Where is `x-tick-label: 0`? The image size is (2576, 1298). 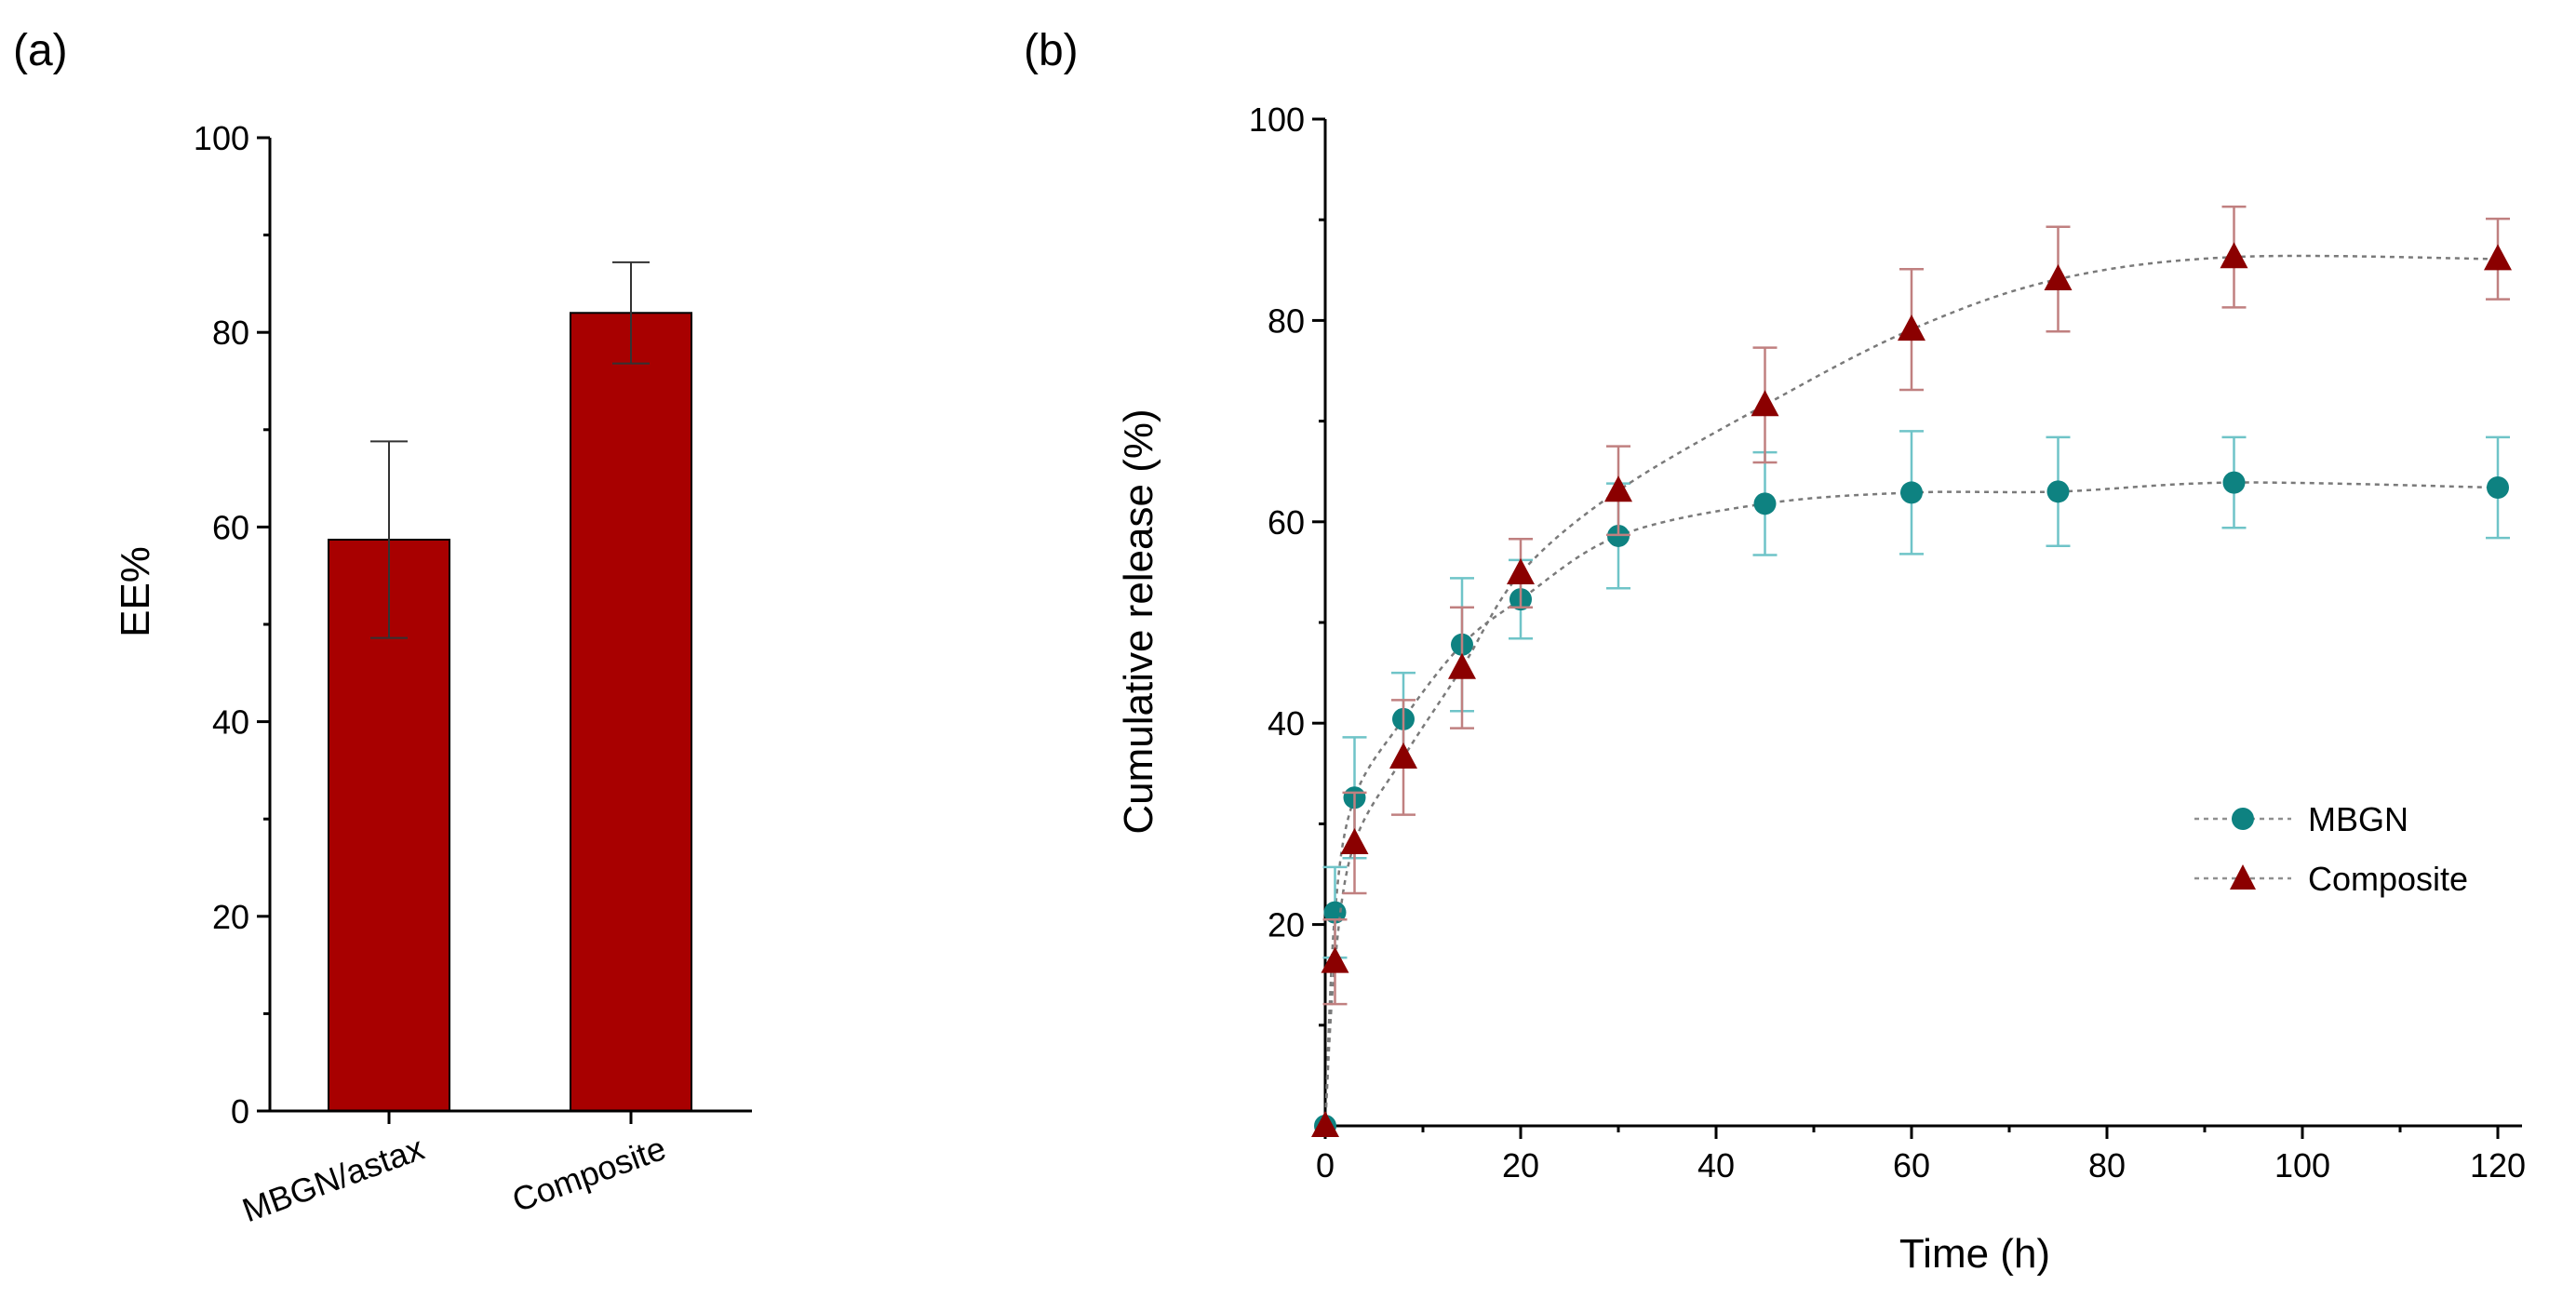
x-tick-label: 0 is located at coordinates (1325, 1165).